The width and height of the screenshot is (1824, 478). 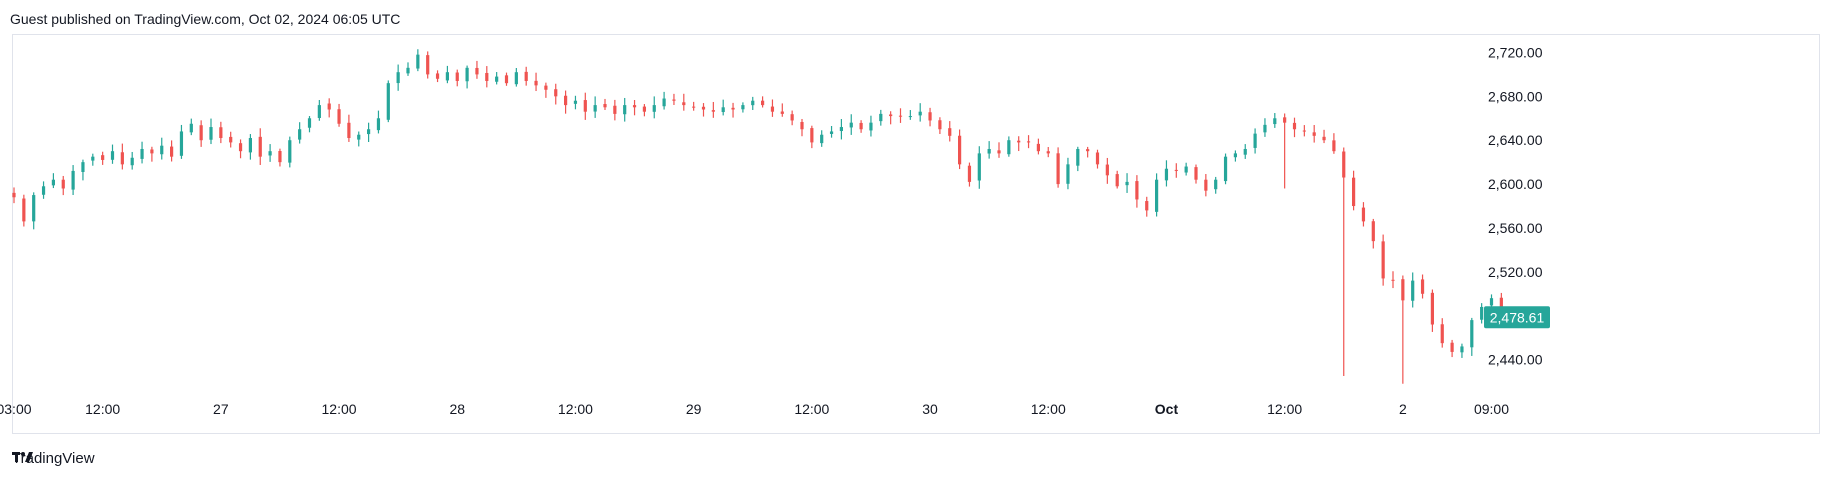 What do you see at coordinates (1515, 140) in the screenshot?
I see `price-tick-label: 2,640.00` at bounding box center [1515, 140].